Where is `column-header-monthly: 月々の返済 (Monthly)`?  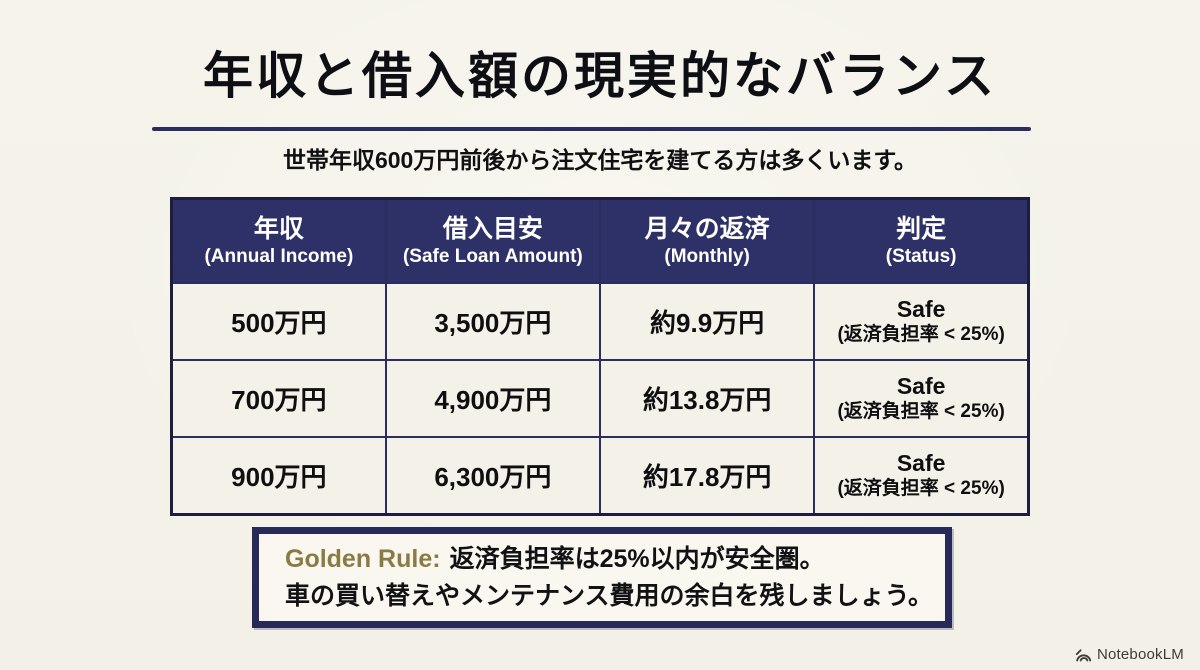 column-header-monthly: 月々の返済 (Monthly) is located at coordinates (707, 240).